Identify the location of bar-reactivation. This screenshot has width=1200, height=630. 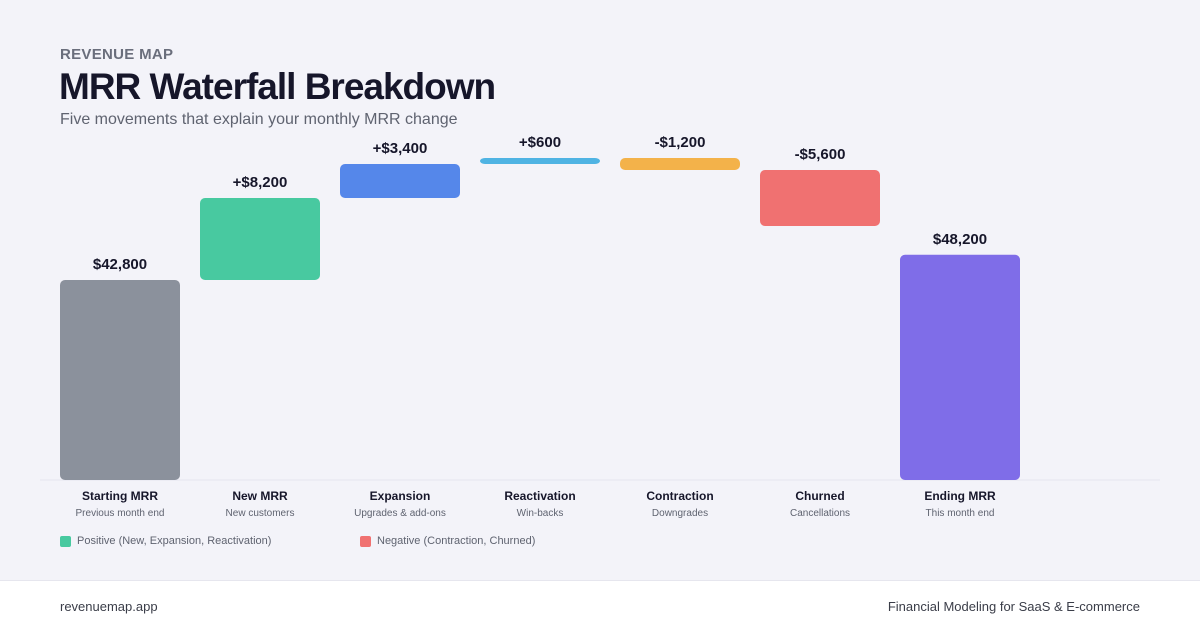
(540, 161).